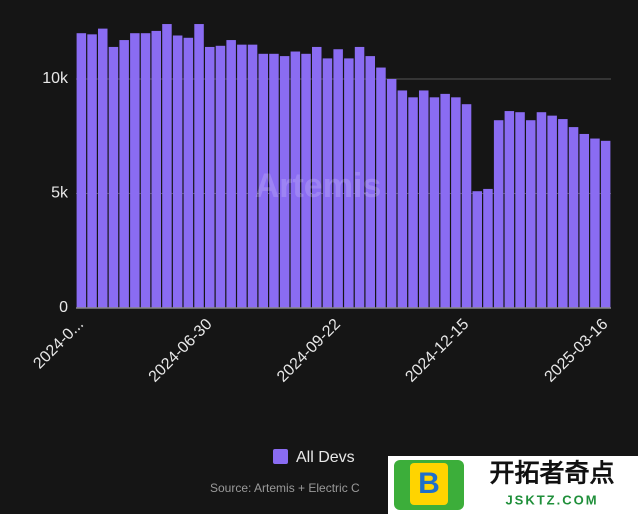 The width and height of the screenshot is (638, 514). Describe the element at coordinates (55, 78) in the screenshot. I see `y-tick-label: 10k` at that location.